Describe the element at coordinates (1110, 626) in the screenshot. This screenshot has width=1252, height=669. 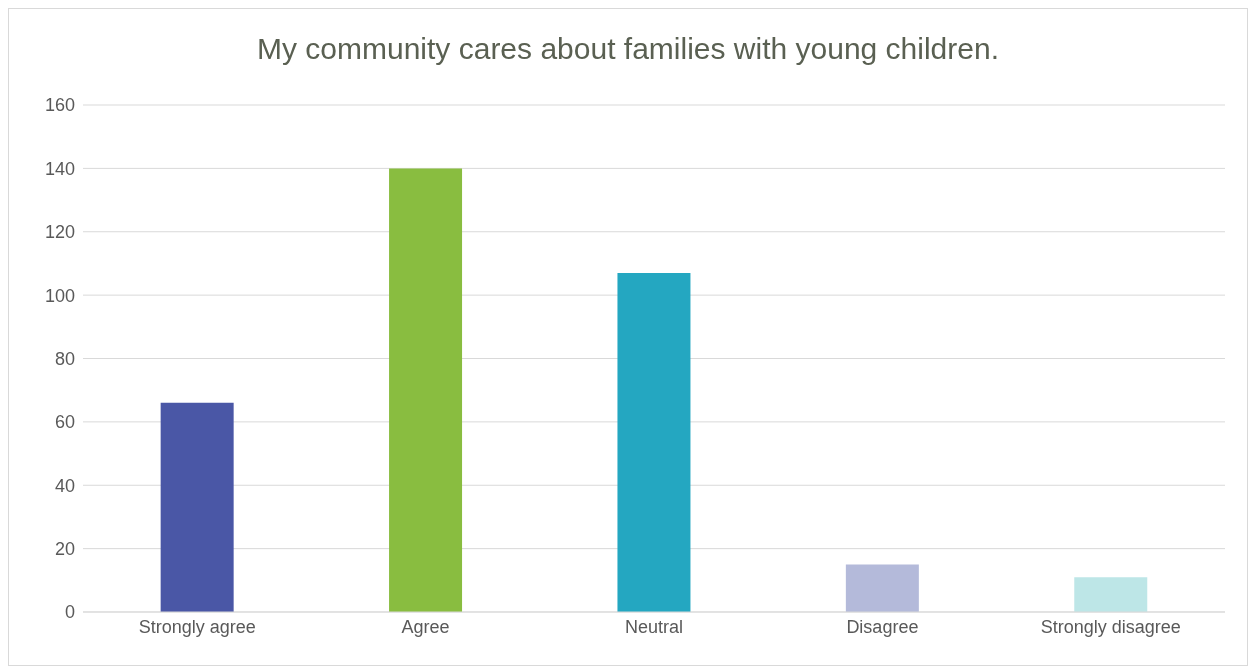
I see `x-tick-label: Strongly disagree` at that location.